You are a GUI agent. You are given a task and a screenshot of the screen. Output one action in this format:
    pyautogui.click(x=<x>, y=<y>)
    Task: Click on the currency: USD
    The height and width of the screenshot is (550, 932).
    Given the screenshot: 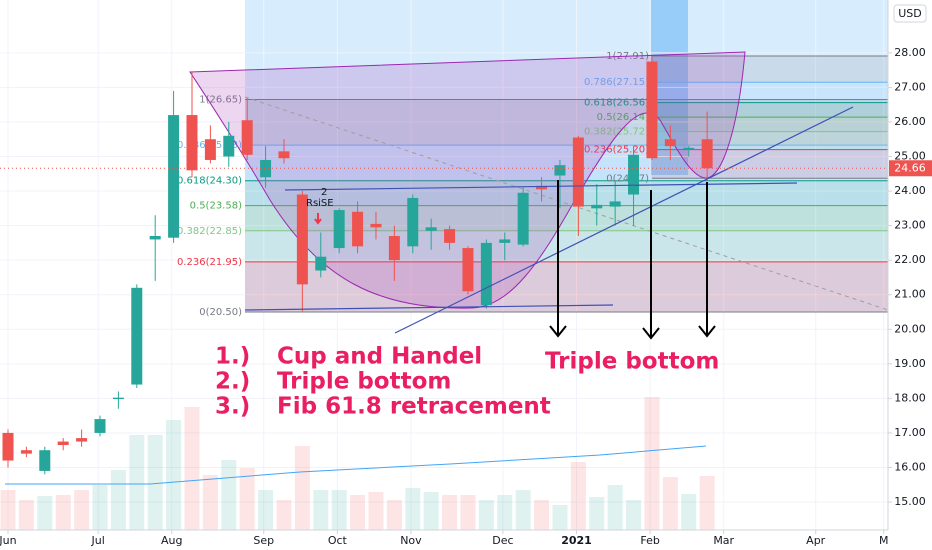 What is the action you would take?
    pyautogui.click(x=910, y=13)
    